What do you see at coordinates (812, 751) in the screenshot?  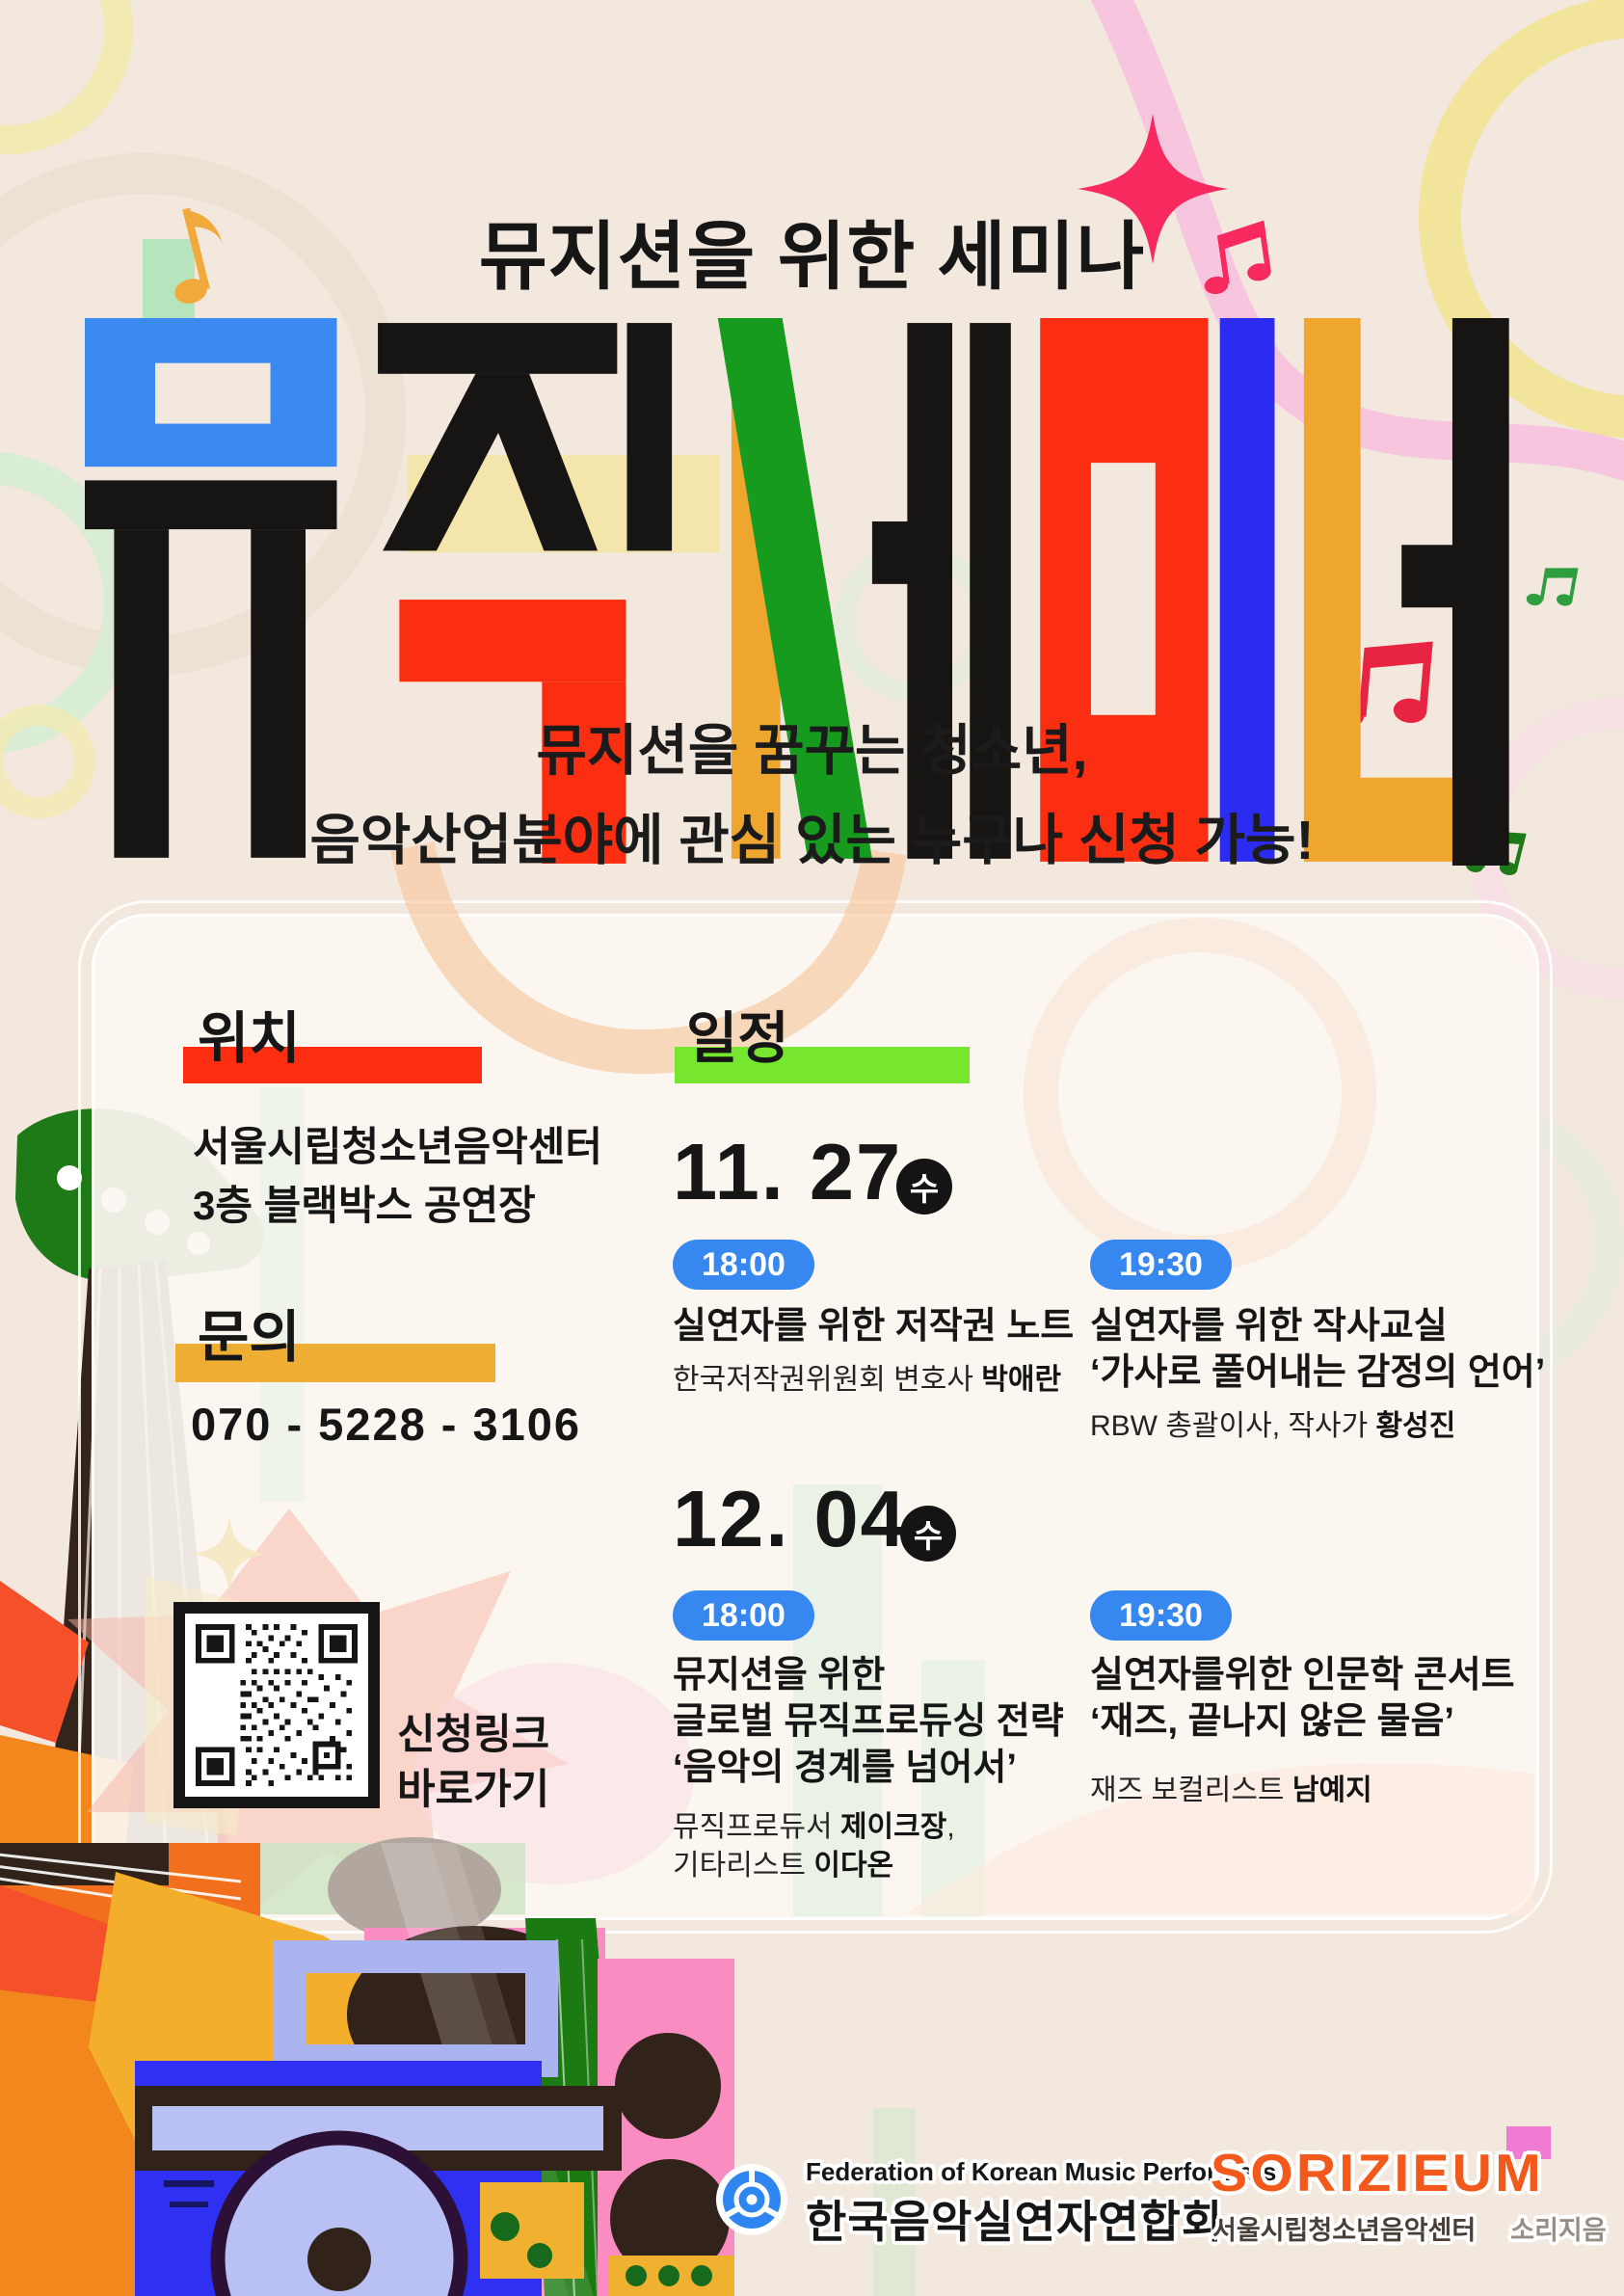 I see `tagline-line1: 뮤지션을 꿈꾸는 청소년,` at bounding box center [812, 751].